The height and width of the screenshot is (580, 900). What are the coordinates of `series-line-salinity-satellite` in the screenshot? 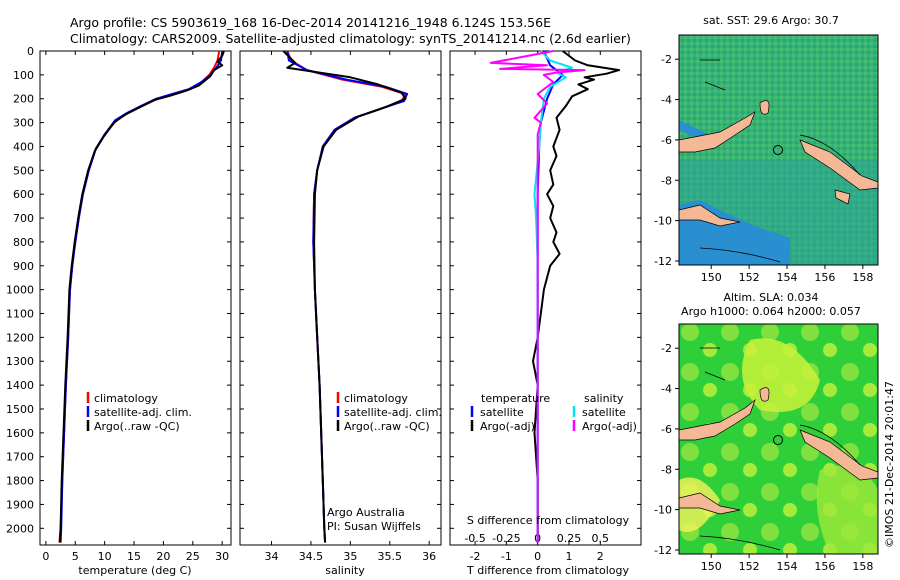 It's located at (553, 296).